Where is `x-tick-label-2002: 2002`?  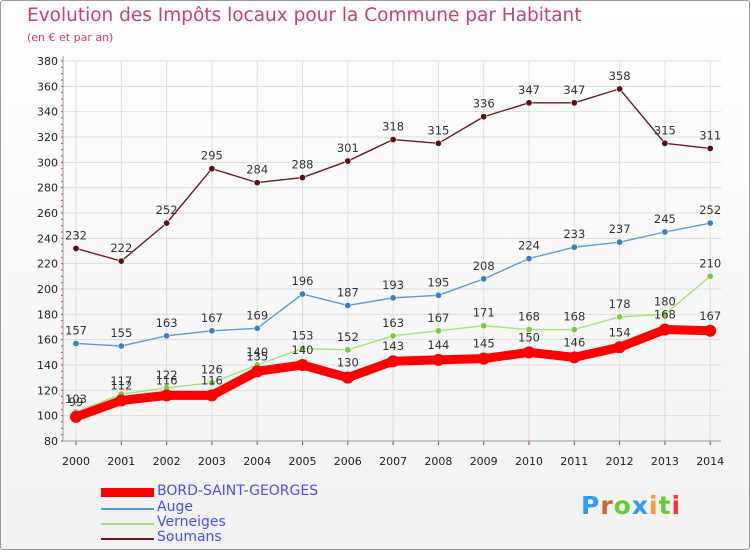
x-tick-label-2002: 2002 is located at coordinates (167, 461).